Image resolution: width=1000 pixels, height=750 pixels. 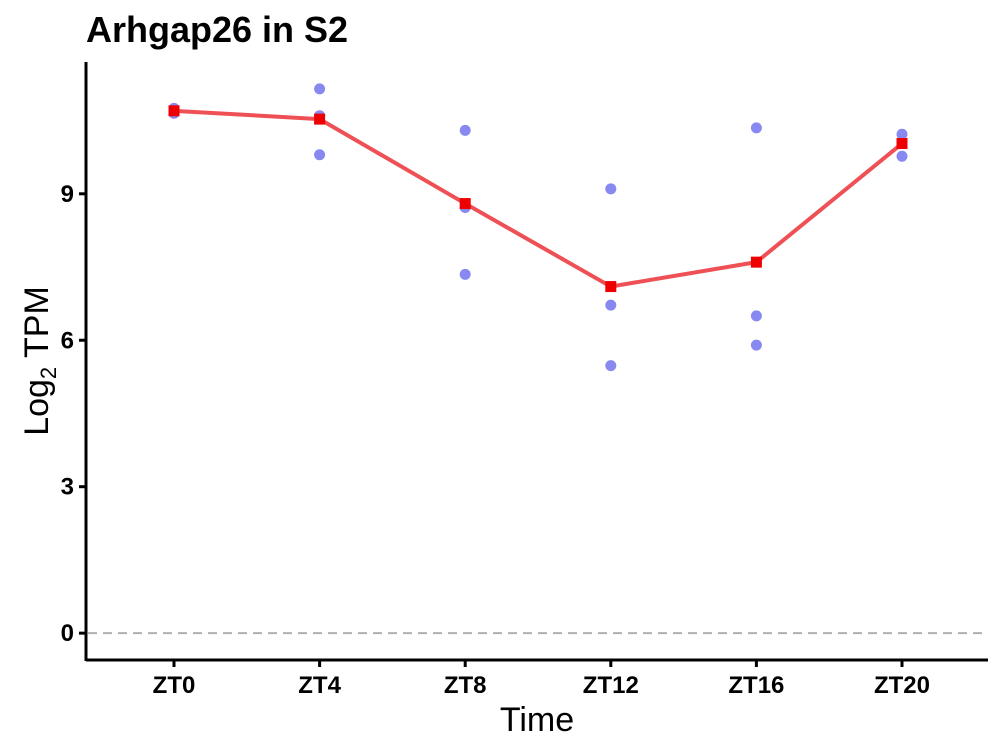 What do you see at coordinates (756, 685) in the screenshot?
I see `x-tick-label: ZT16` at bounding box center [756, 685].